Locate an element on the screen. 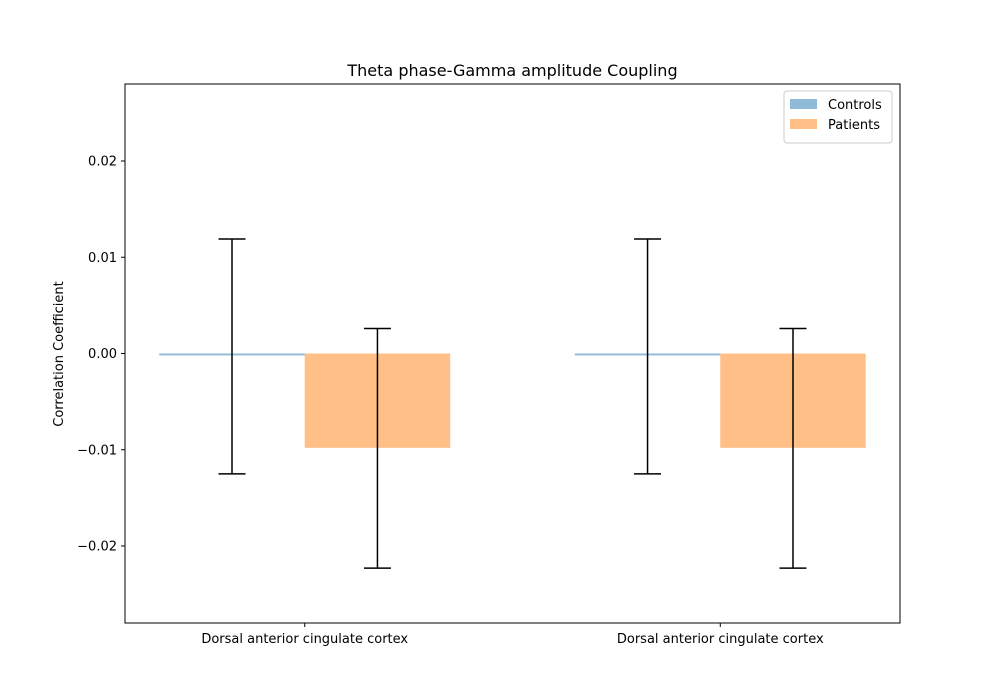 The width and height of the screenshot is (1000, 700). y-tick-label: −0.01 is located at coordinates (97, 450).